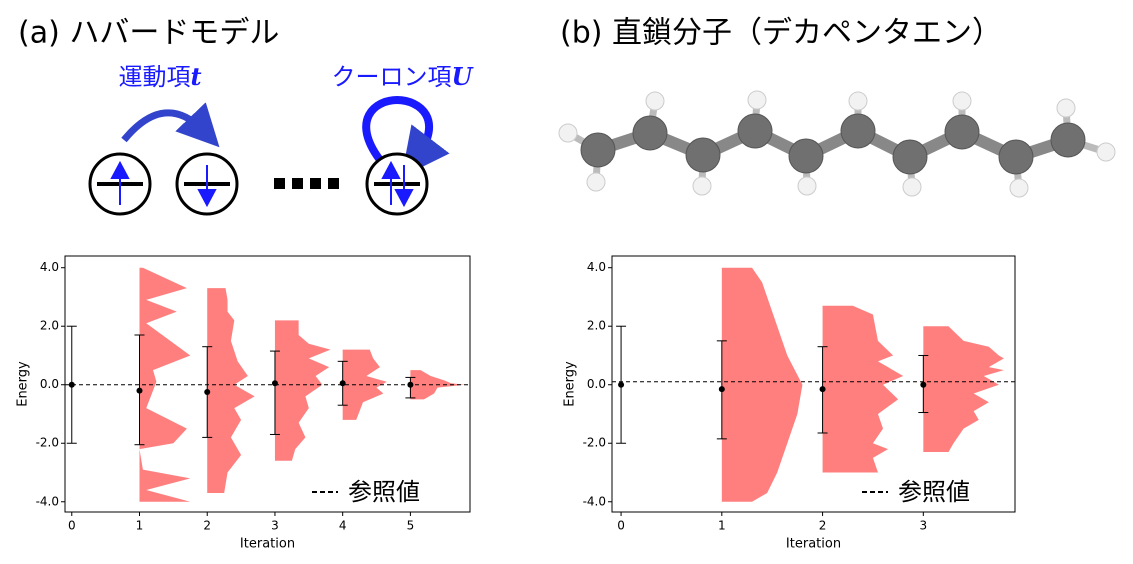 This screenshot has height=564, width=1133. I want to click on coulomb-label: クーロン項, so click(392, 77).